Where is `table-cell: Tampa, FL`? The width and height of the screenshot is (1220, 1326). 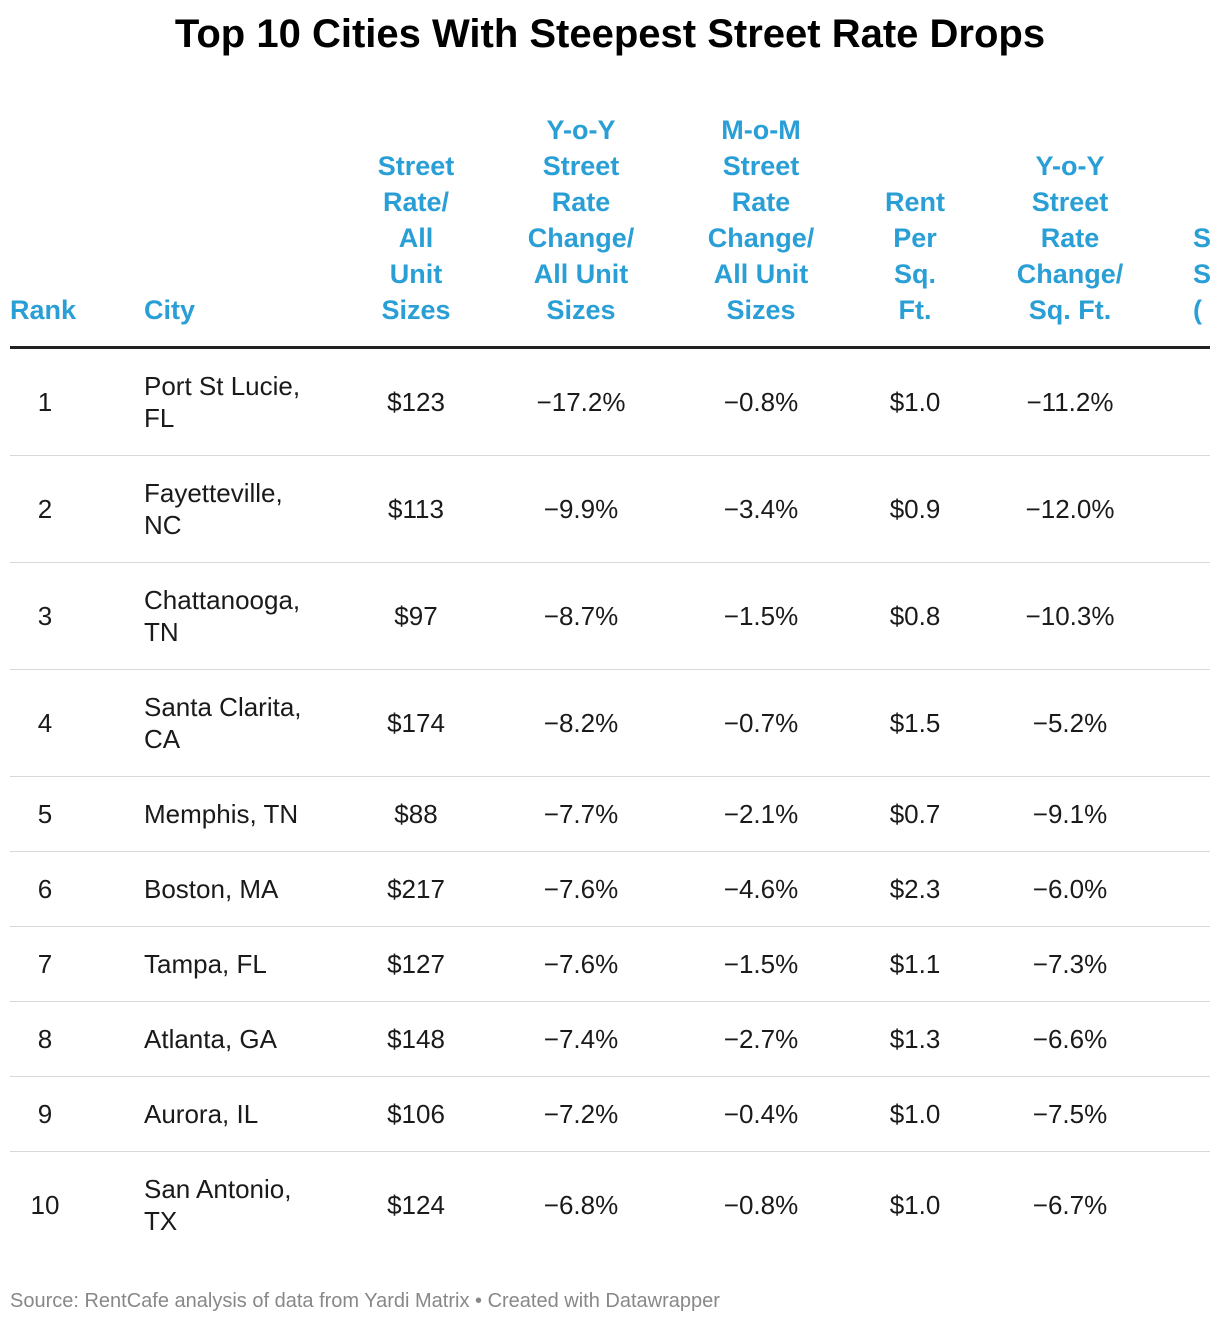
table-cell: Tampa, FL is located at coordinates (244, 964).